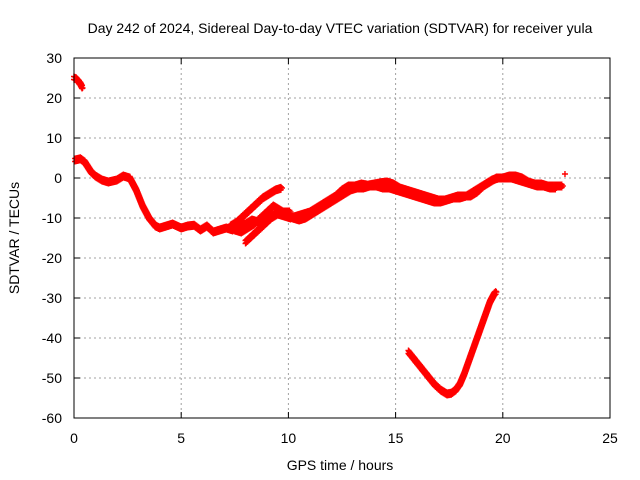 This screenshot has width=640, height=480. Describe the element at coordinates (289, 438) in the screenshot. I see `x-tick-label: 10` at that location.